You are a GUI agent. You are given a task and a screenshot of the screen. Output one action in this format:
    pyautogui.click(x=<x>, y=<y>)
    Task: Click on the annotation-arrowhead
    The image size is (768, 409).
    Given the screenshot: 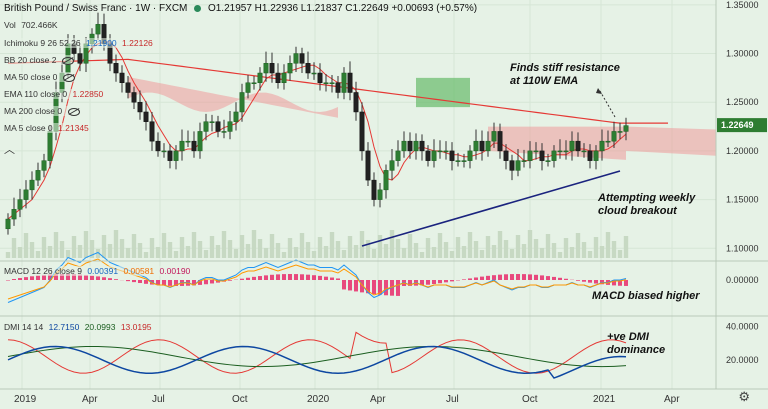 What is the action you would take?
    pyautogui.click(x=599, y=91)
    